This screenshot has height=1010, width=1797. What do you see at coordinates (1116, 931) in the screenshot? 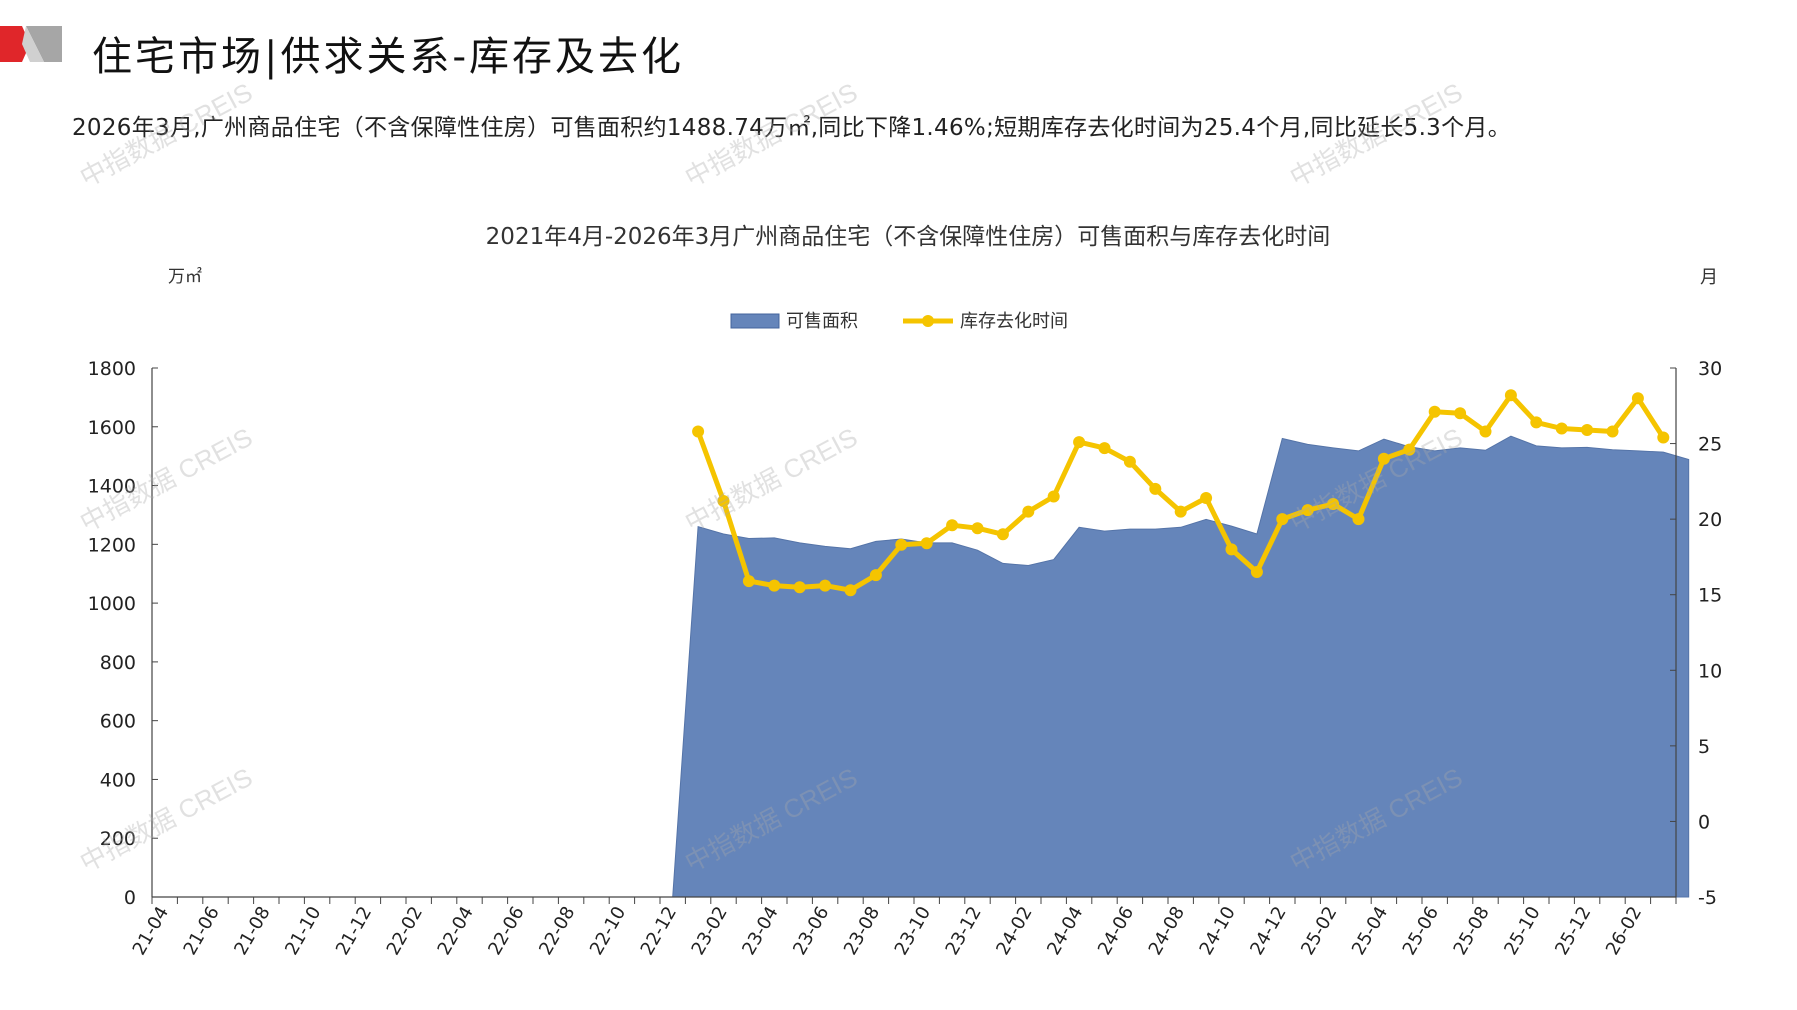
I see `x-tick-label: 24-06` at bounding box center [1116, 931].